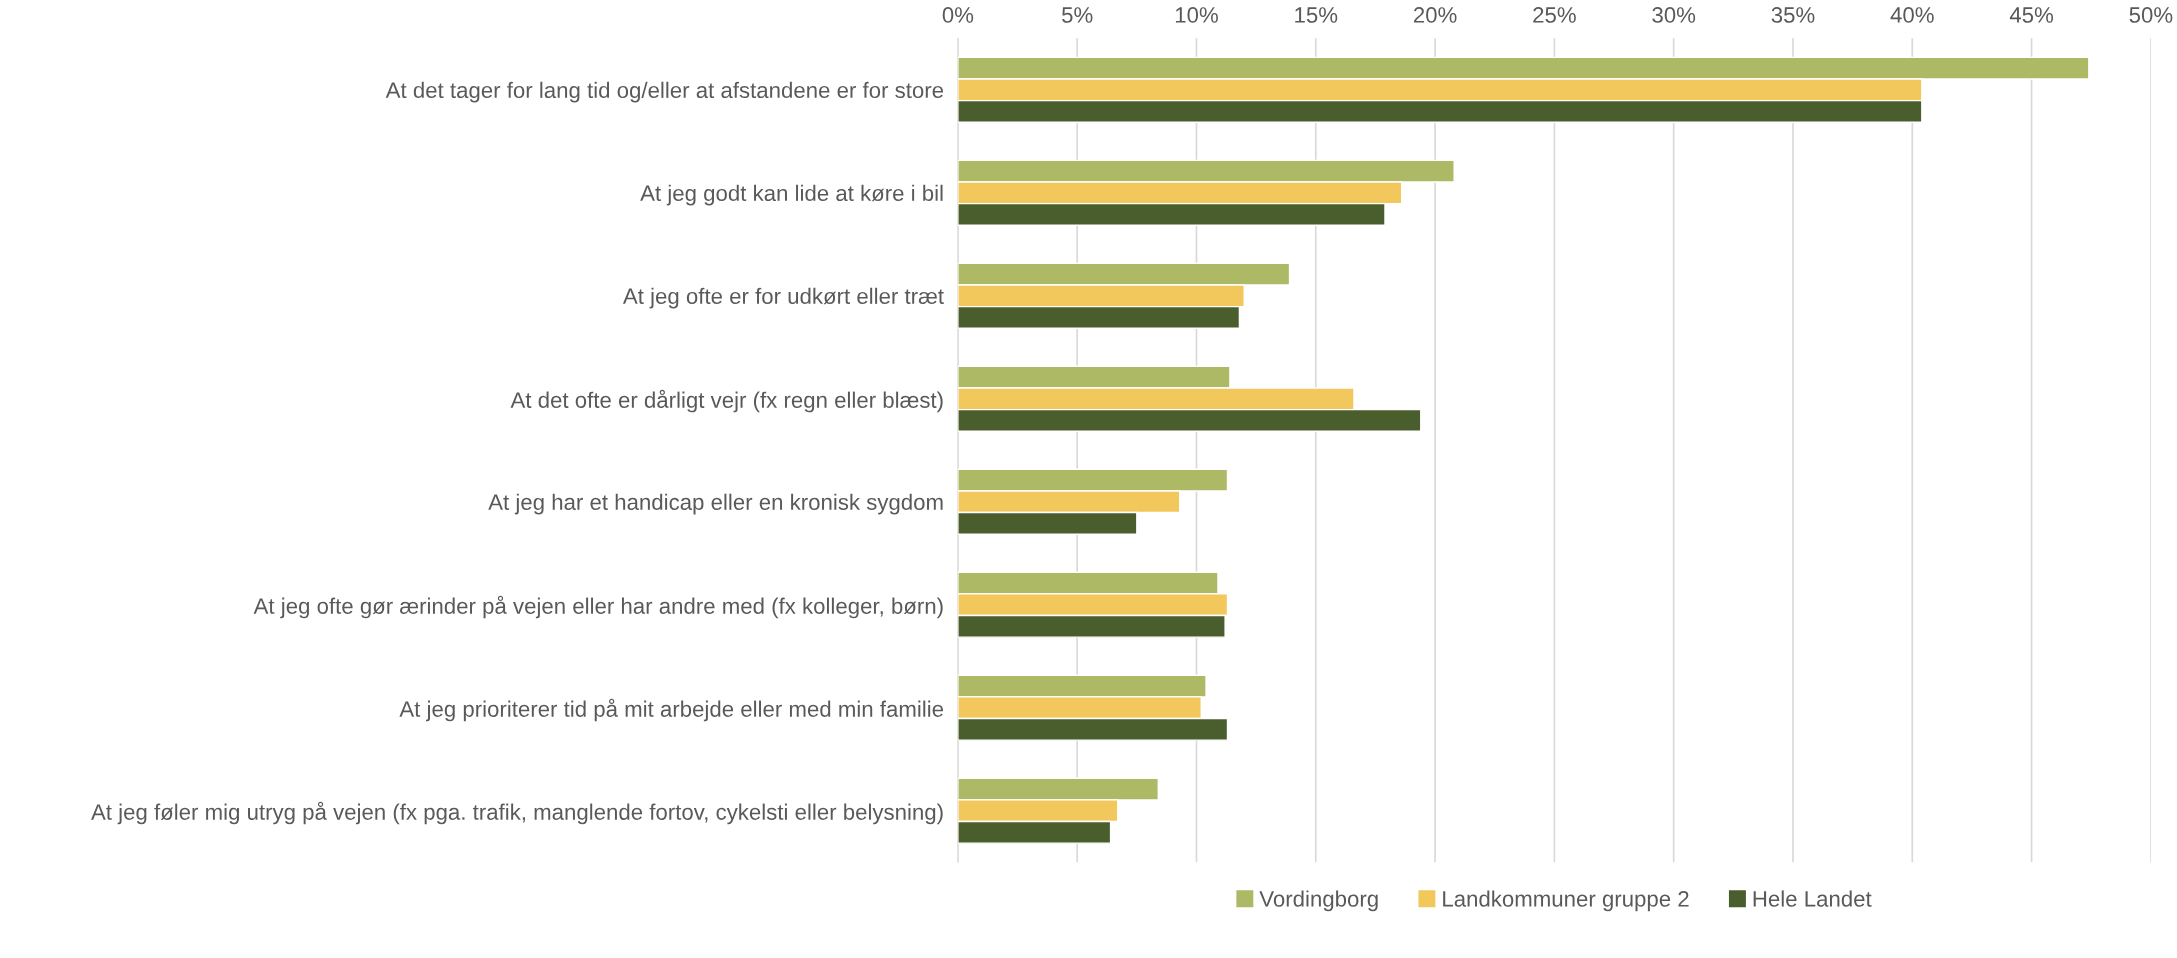  What do you see at coordinates (783, 298) in the screenshot?
I see `y-tick-label: At jeg ofte er for udkørt eller træt` at bounding box center [783, 298].